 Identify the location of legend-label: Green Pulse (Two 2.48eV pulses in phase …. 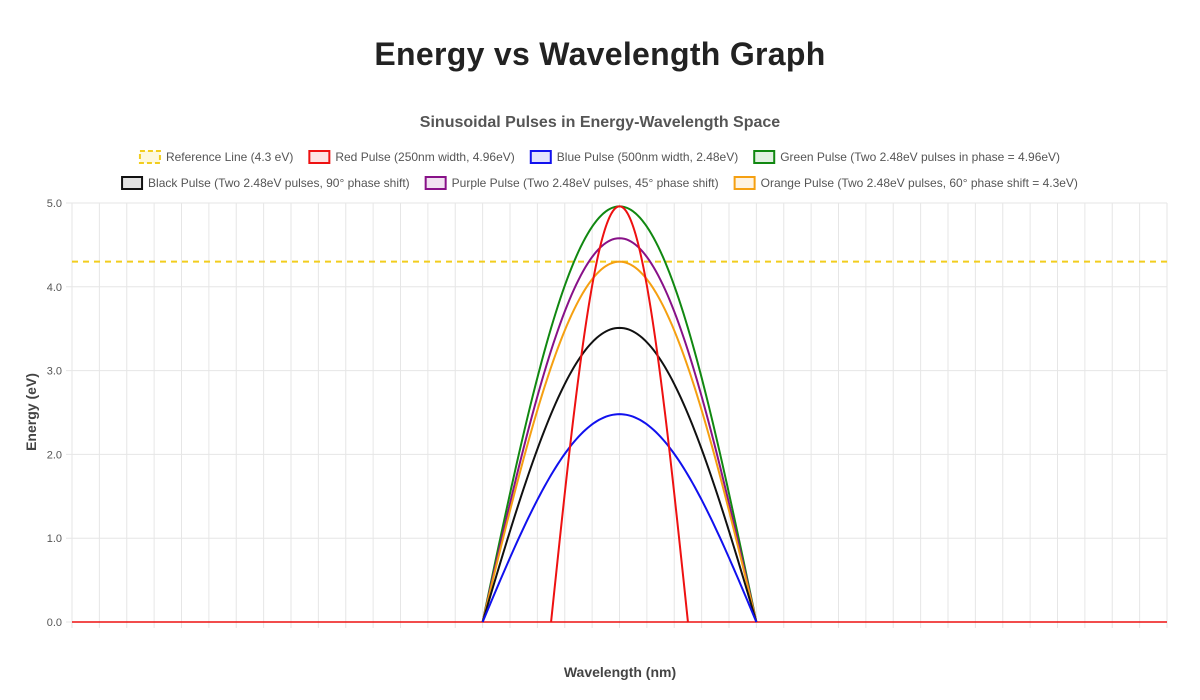
(920, 157).